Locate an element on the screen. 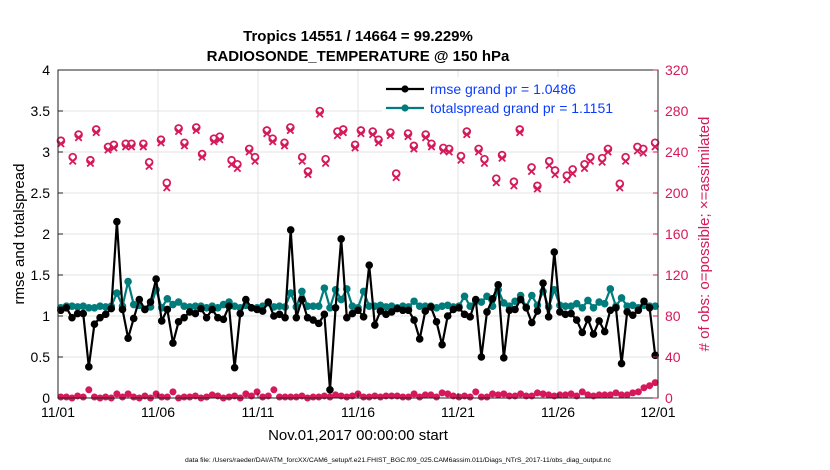 This screenshot has width=830, height=470. y-left-tick-label-5: 2.5 is located at coordinates (41, 193).